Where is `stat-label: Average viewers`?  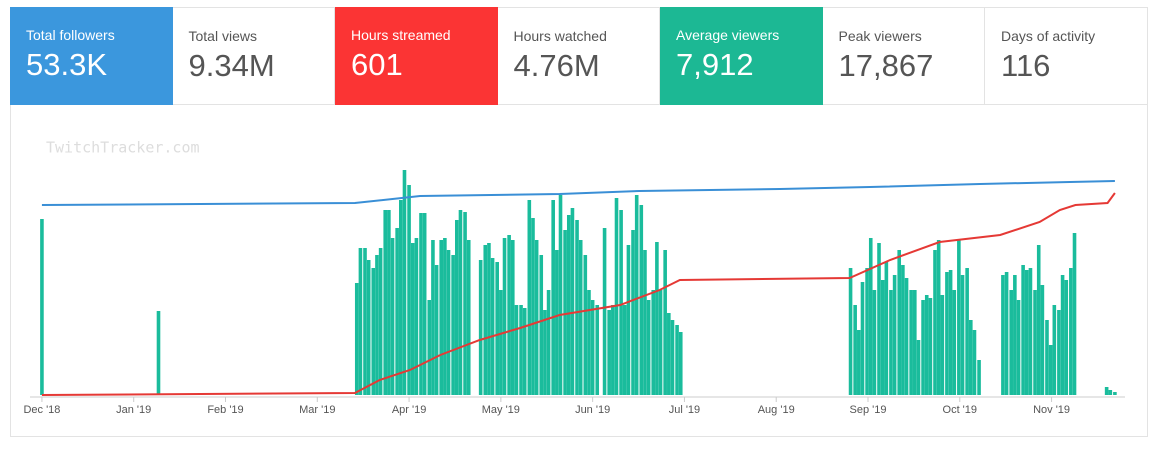 stat-label: Average viewers is located at coordinates (728, 35).